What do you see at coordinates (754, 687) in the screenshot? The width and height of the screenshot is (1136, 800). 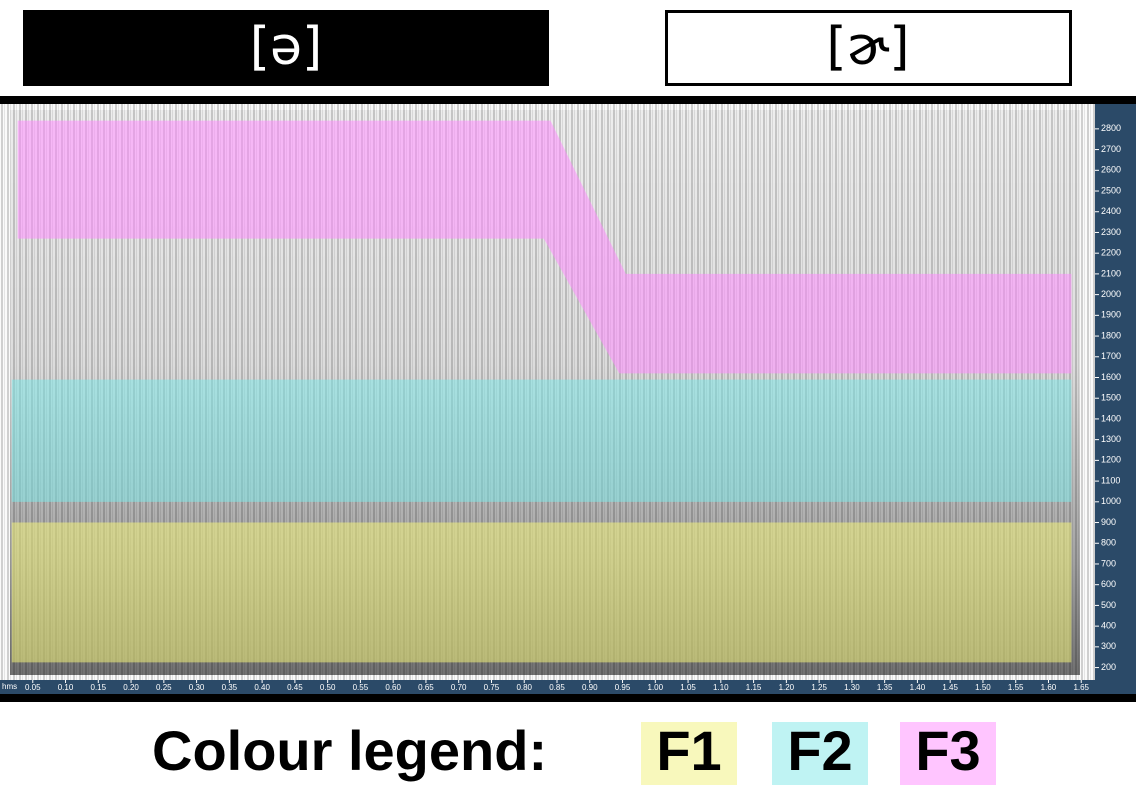 I see `x-tick-label: 1.15` at bounding box center [754, 687].